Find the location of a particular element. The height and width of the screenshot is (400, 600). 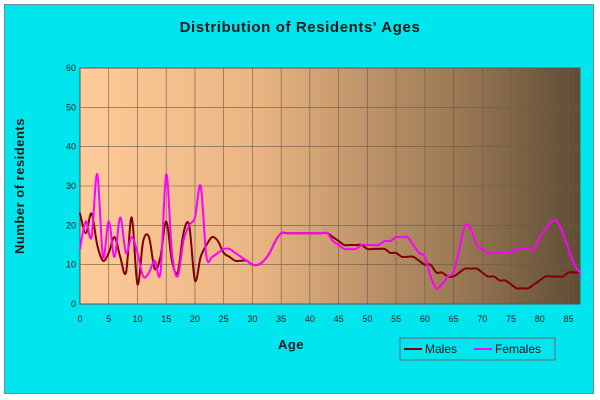

x-tick-label: 20 is located at coordinates (195, 319).